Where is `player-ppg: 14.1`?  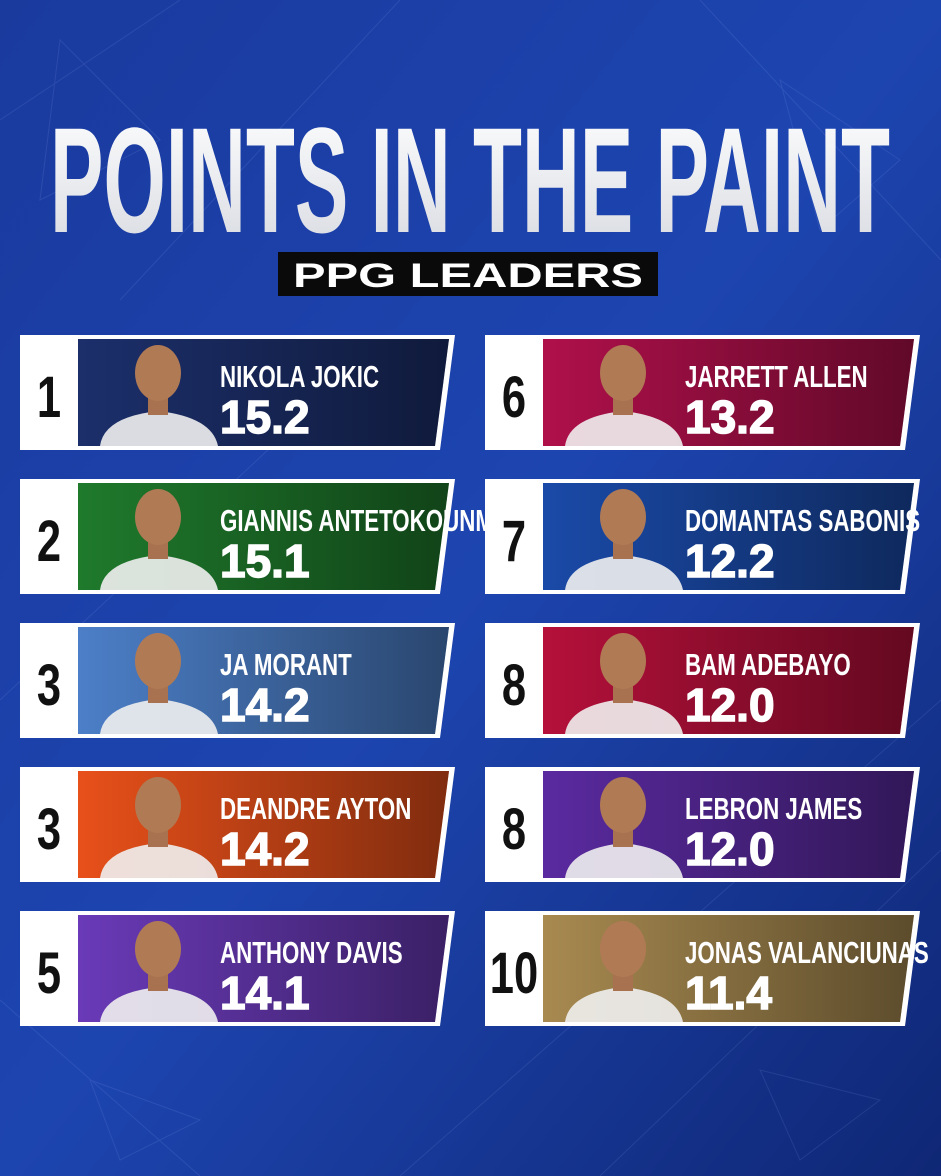 player-ppg: 14.1 is located at coordinates (265, 993).